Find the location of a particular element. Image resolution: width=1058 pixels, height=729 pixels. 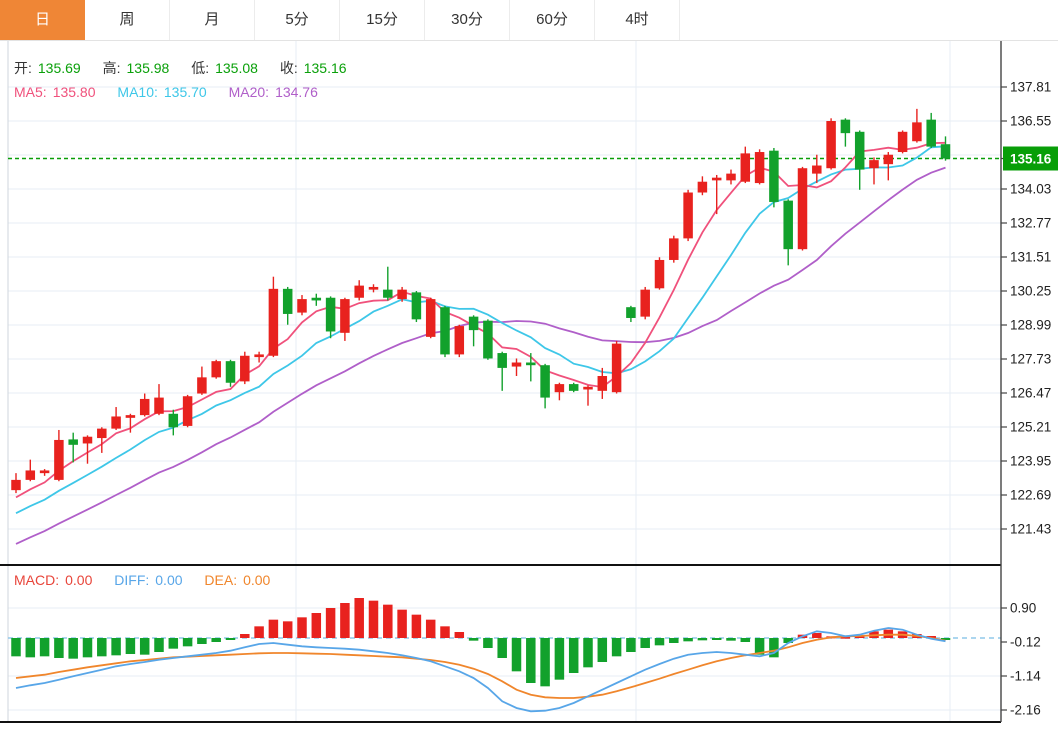

low-label: 低: is located at coordinates (200, 68).